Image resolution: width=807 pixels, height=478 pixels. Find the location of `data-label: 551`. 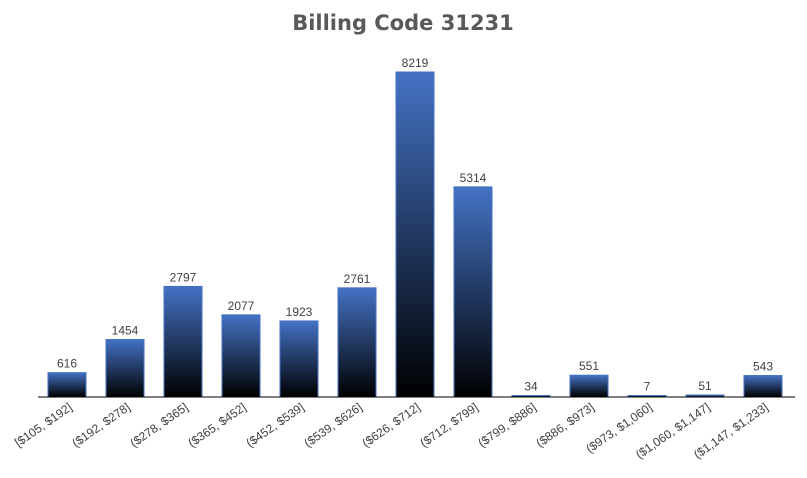

data-label: 551 is located at coordinates (589, 366).